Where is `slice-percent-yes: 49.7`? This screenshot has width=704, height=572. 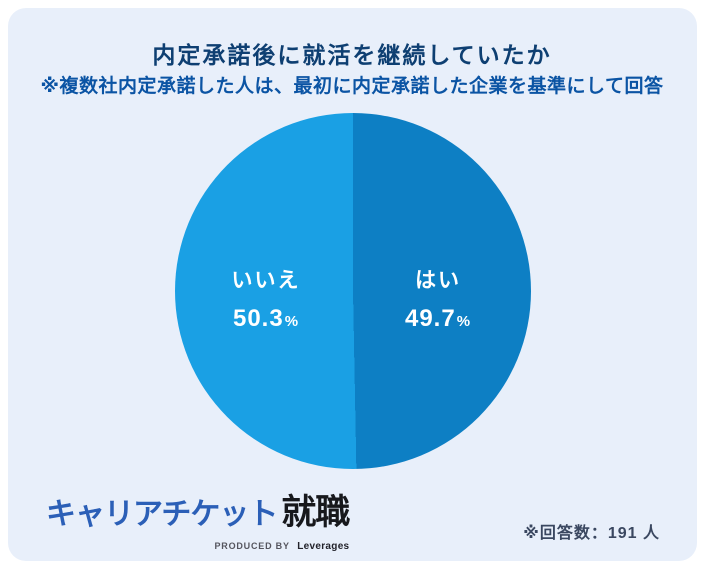 slice-percent-yes: 49.7 is located at coordinates (430, 318).